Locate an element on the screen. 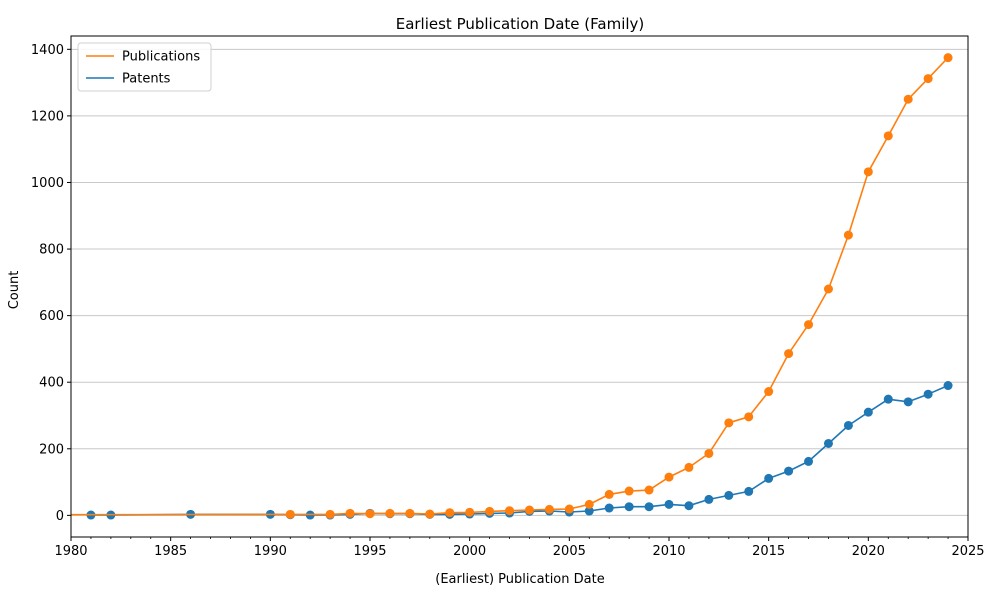  y-tick-label: 1400 is located at coordinates (47, 50).